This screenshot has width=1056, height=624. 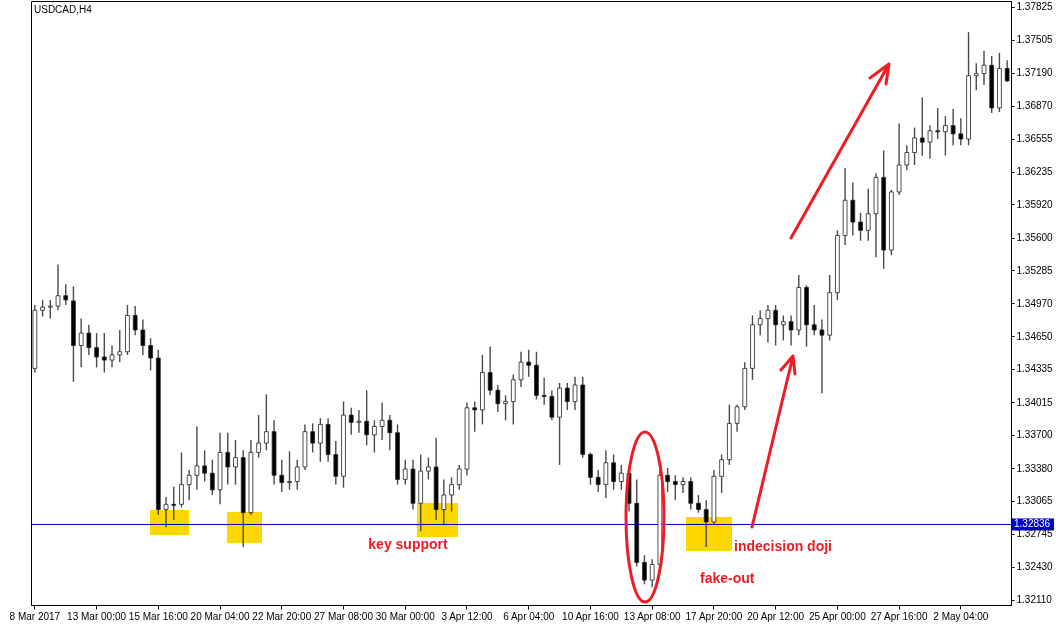 I want to click on x-tick-label: 27 Mar 08:00, so click(x=344, y=616).